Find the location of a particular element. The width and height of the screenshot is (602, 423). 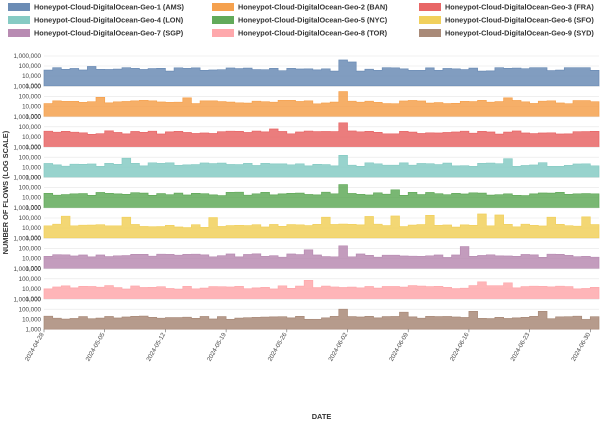

legend-item: Honeypot-Cloud-DigitalOcean-Geo-7 (SGP) is located at coordinates (96, 33).